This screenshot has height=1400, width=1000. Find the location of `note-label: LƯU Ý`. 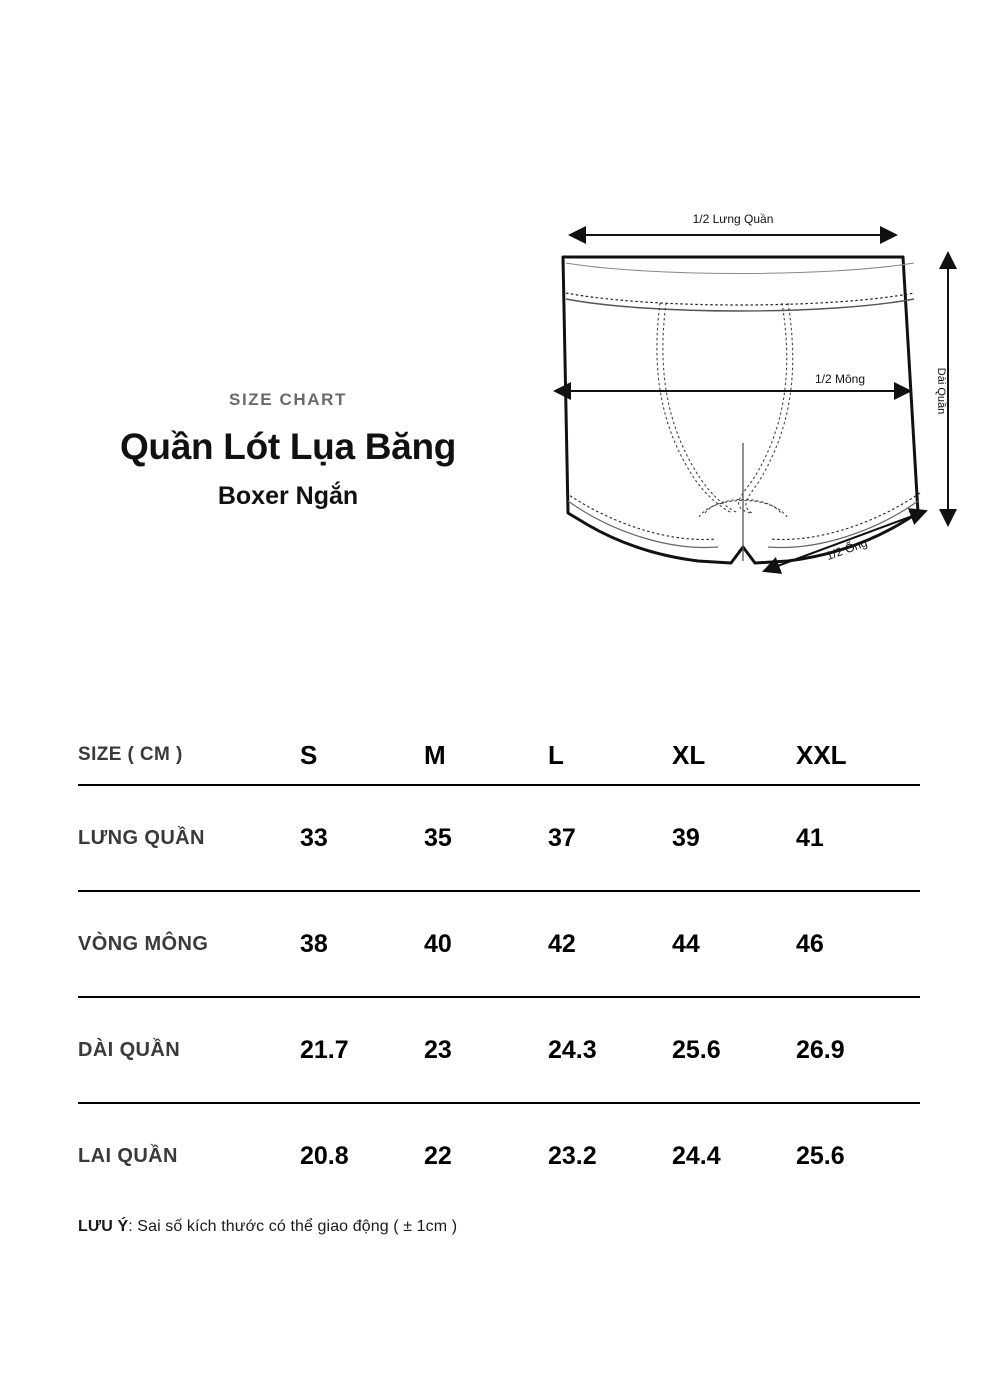

note-label: LƯU Ý is located at coordinates (103, 1226).